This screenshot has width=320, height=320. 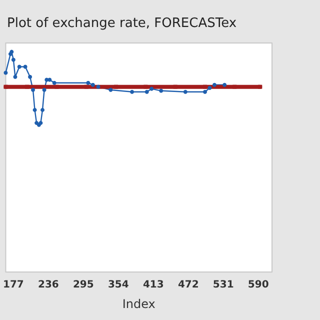 I want to click on x-tick-label: 531, so click(x=223, y=285).